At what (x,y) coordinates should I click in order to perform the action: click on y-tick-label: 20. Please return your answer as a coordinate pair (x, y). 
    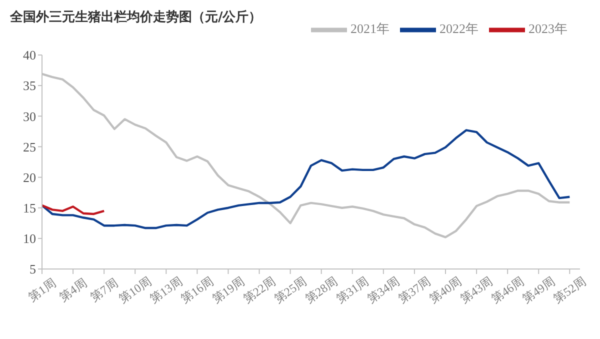
    Looking at the image, I should click on (29, 177).